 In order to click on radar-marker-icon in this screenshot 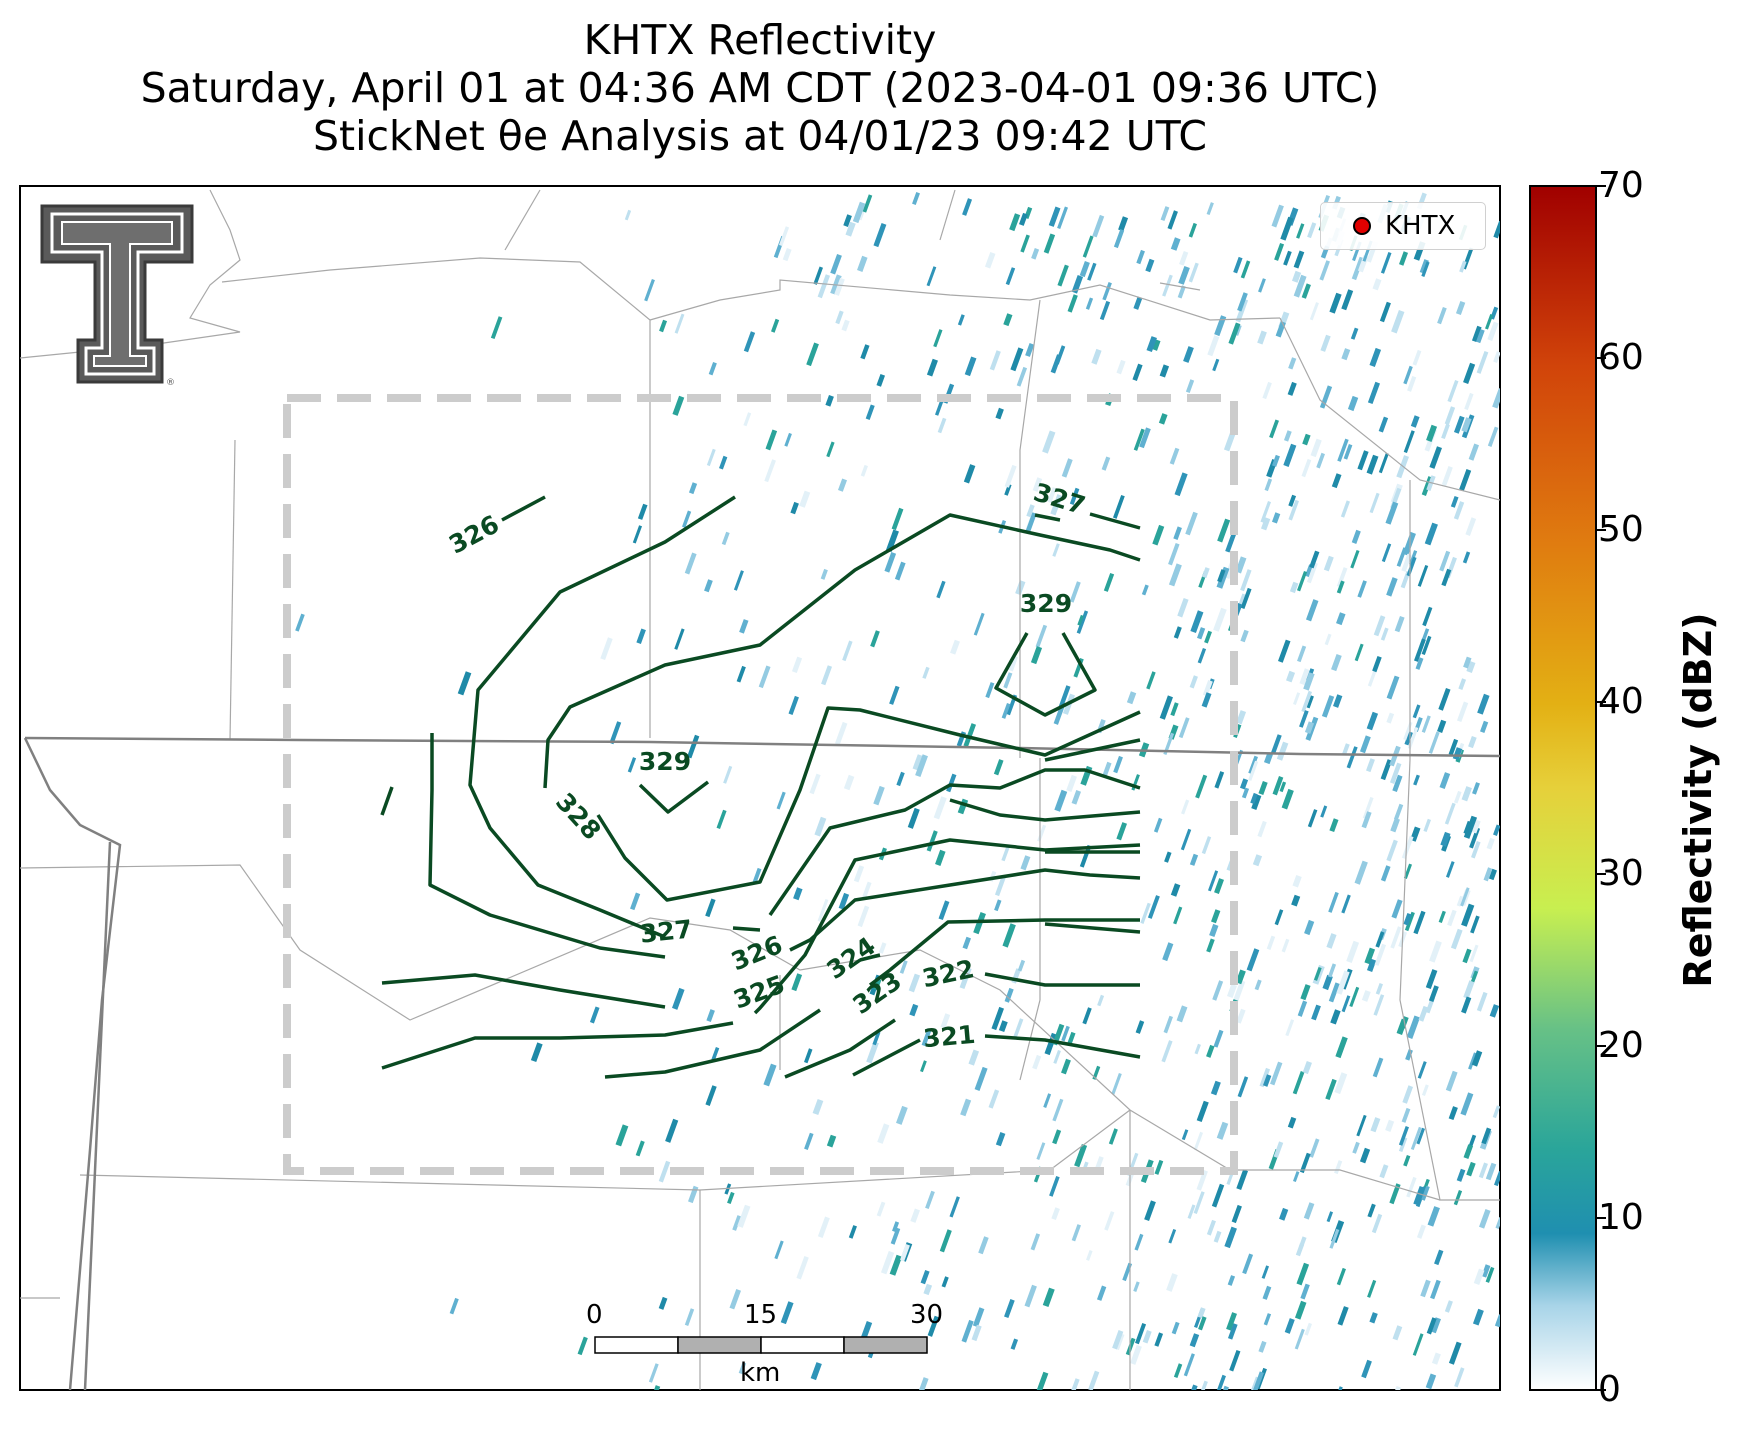, I will do `click(1362, 226)`.